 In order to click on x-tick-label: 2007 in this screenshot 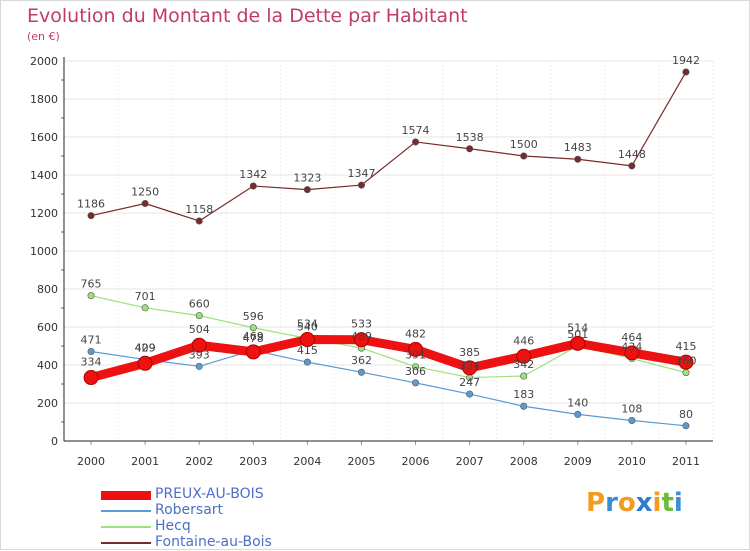, I will do `click(470, 461)`.